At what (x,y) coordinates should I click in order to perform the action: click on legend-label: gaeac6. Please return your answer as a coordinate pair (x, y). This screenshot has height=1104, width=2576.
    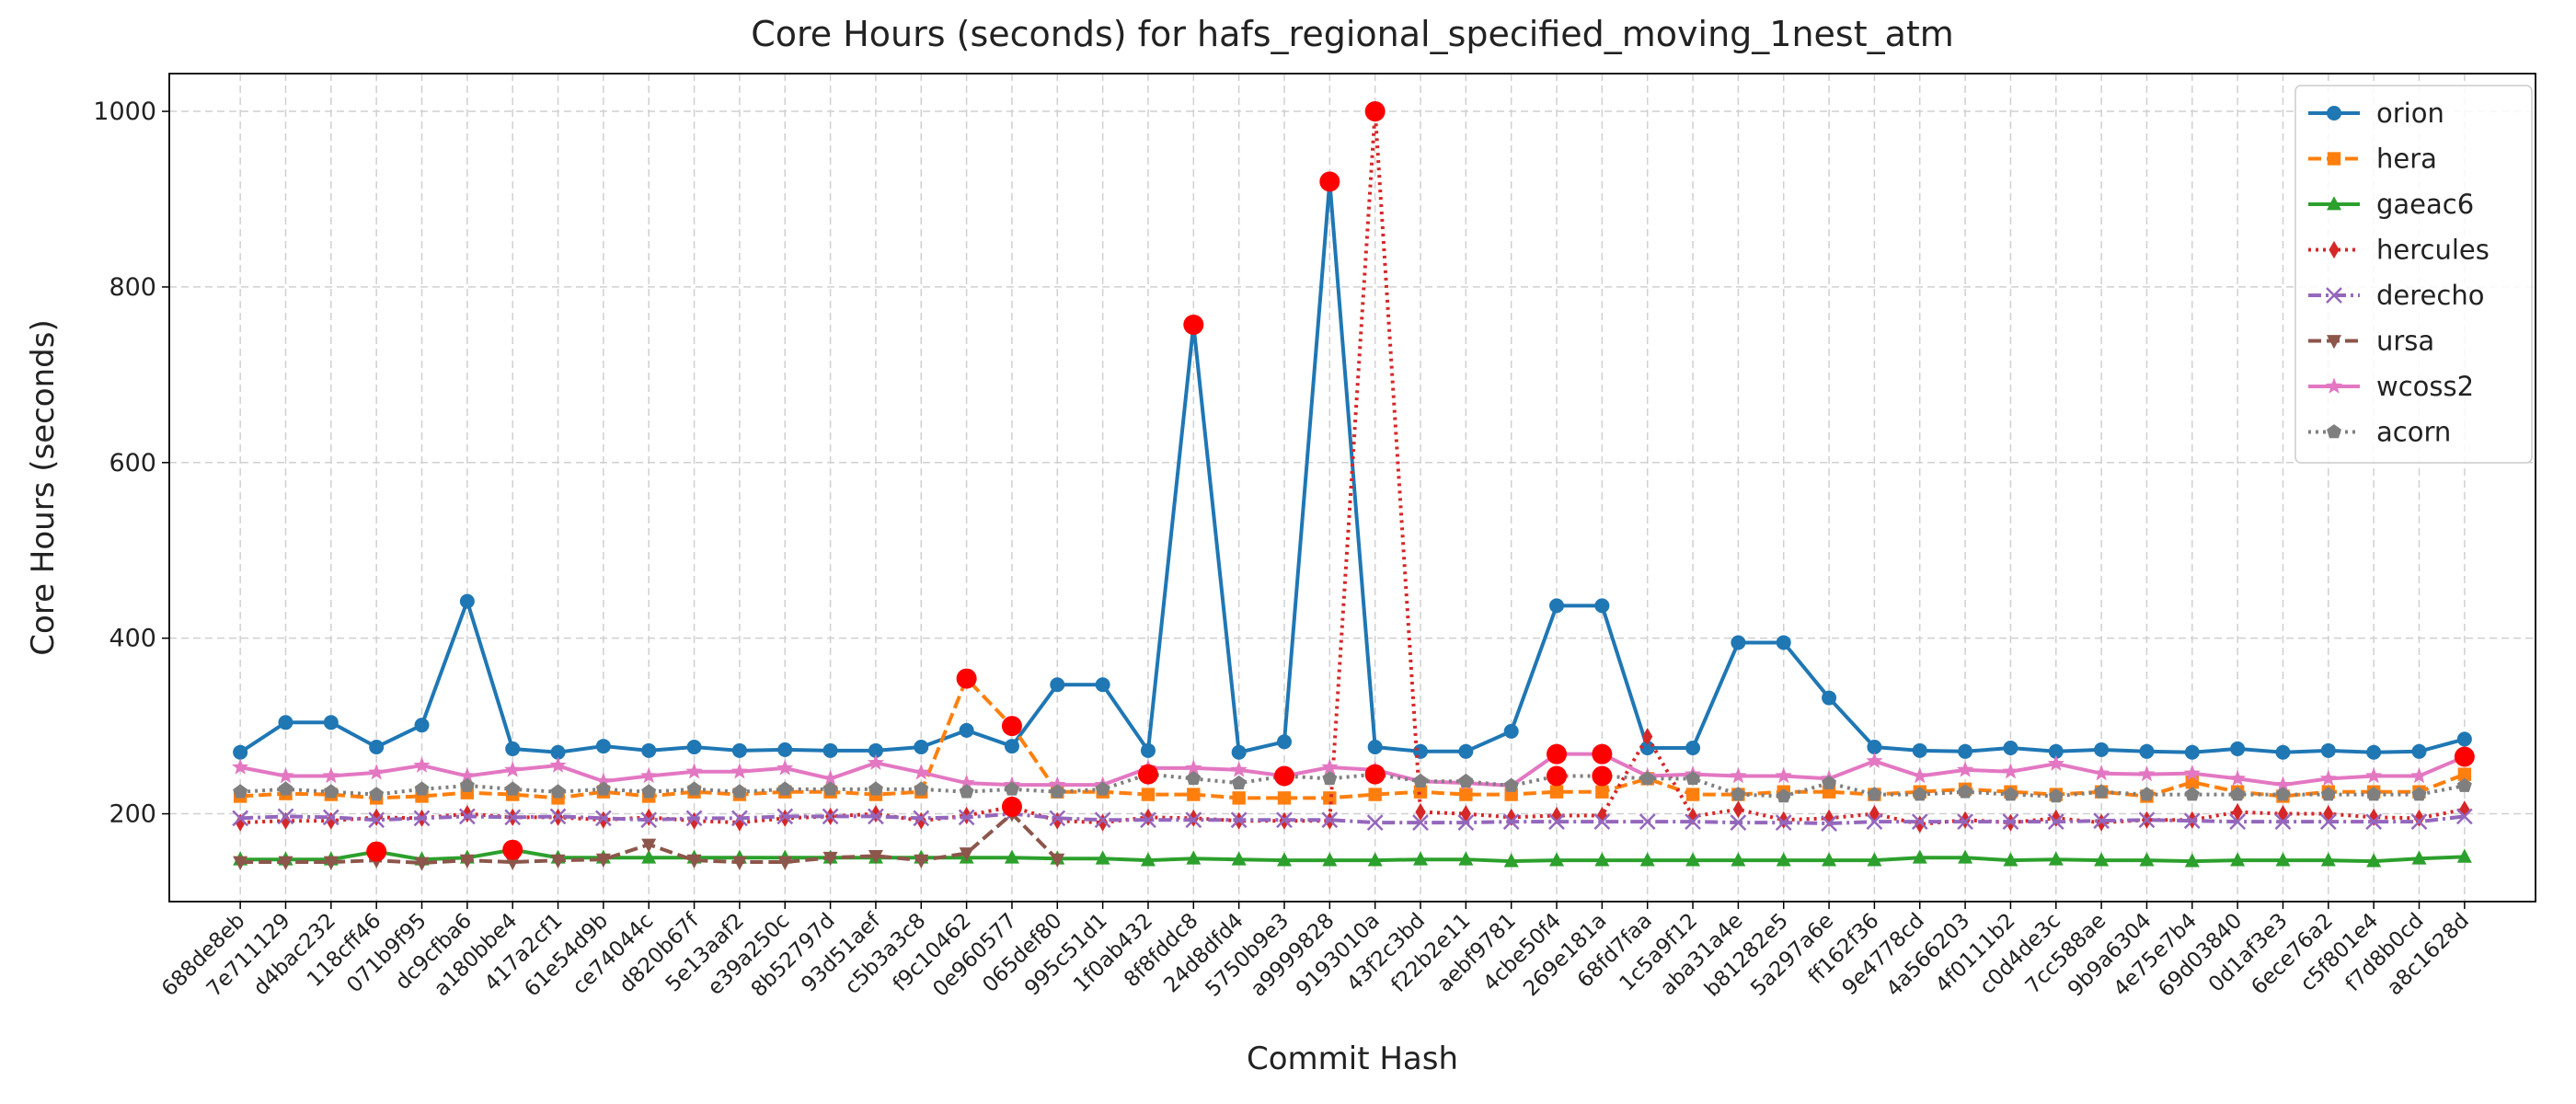
    Looking at the image, I should click on (2425, 204).